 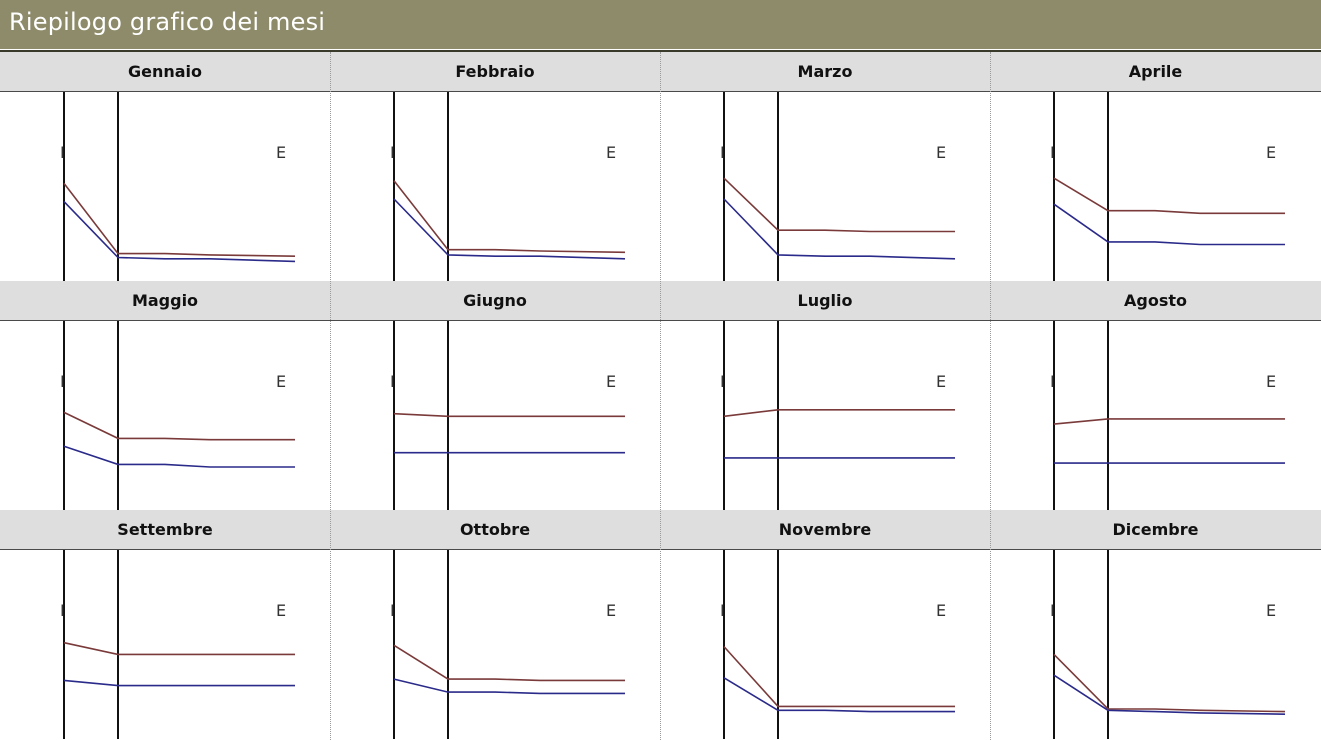 I want to click on month-title: Maggio, so click(x=165, y=300).